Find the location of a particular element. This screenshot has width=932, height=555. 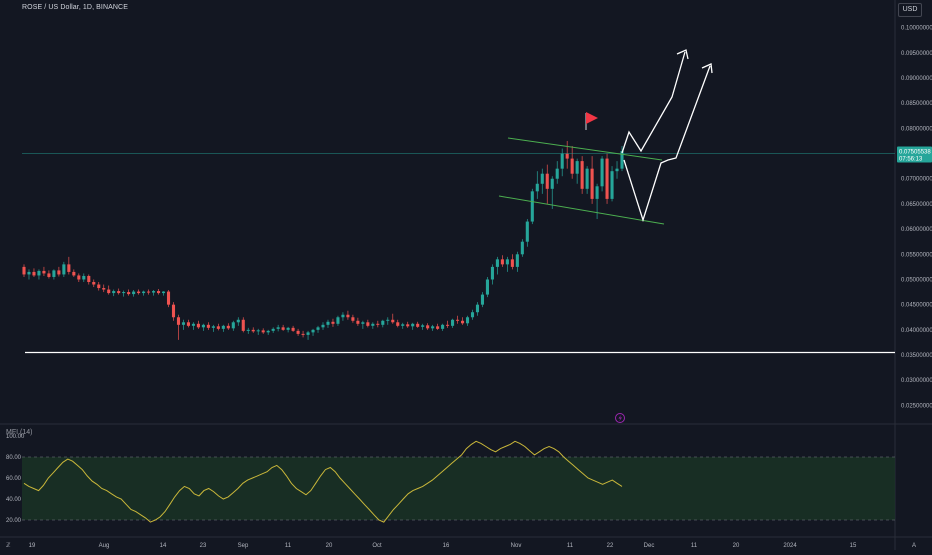

channel-upper-line is located at coordinates (585, 149).